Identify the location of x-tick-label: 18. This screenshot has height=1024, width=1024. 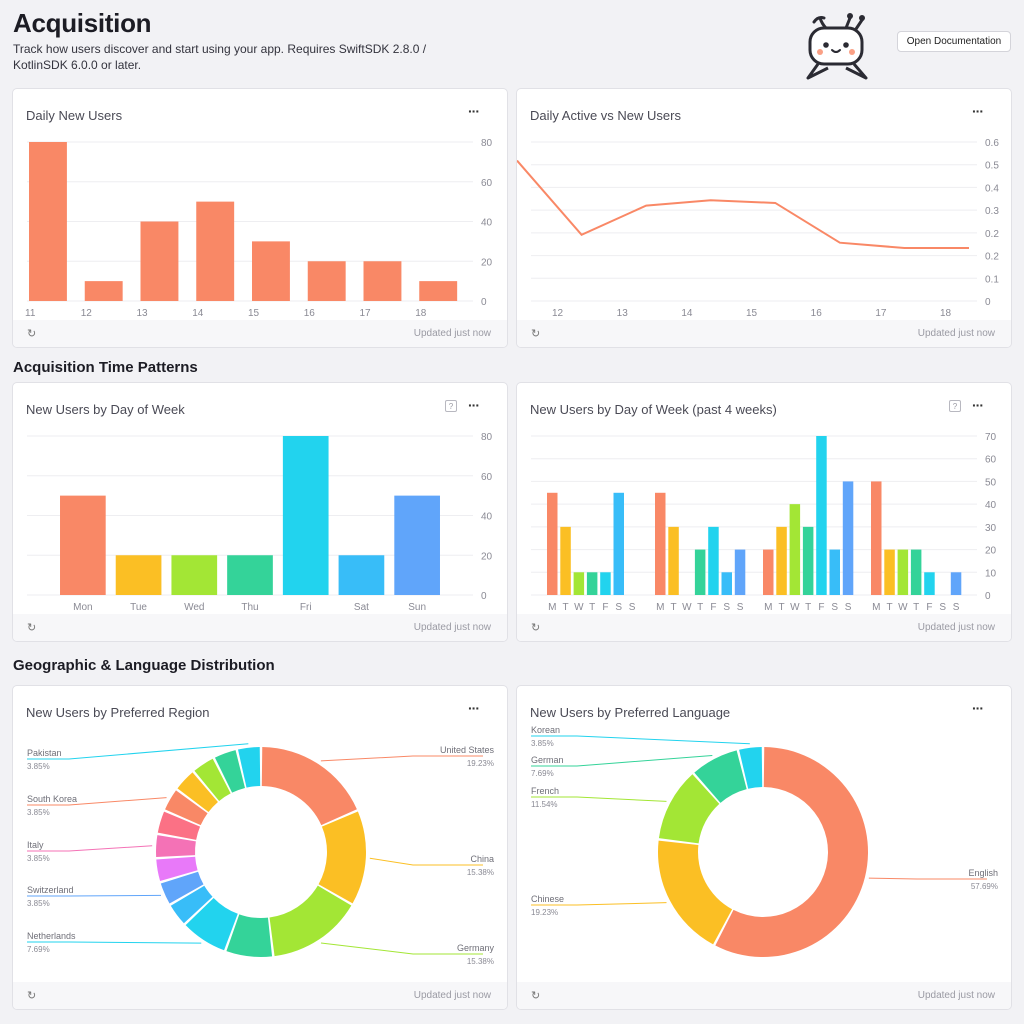
(946, 313).